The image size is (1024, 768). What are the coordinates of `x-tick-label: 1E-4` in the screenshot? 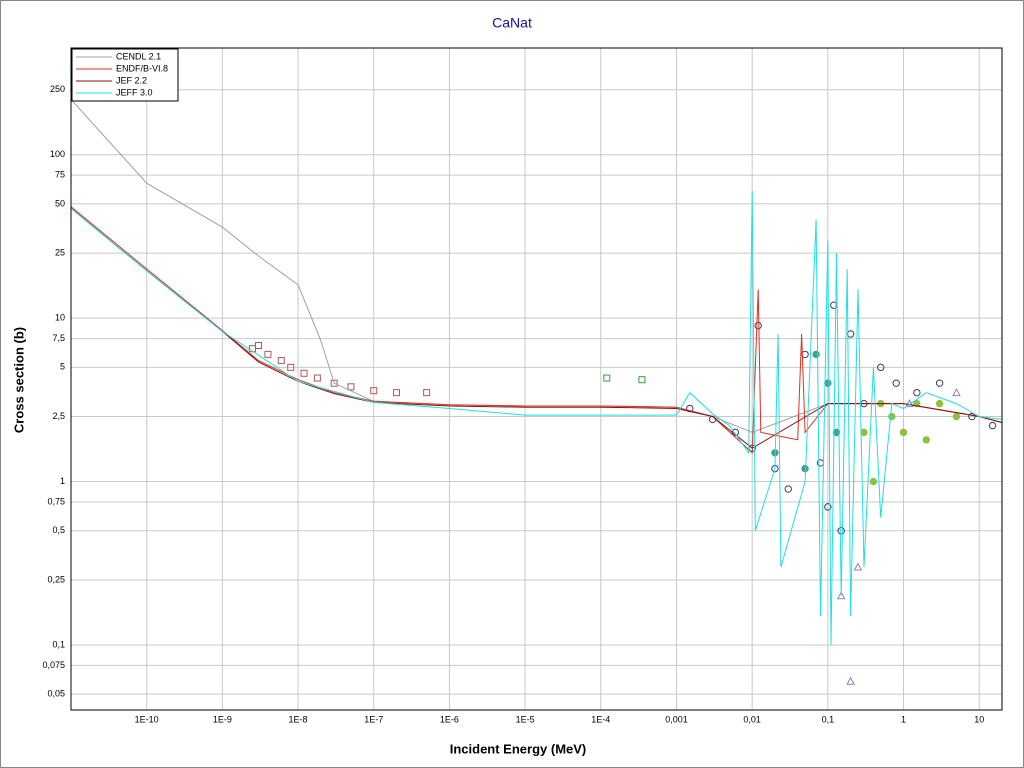 It's located at (600, 719).